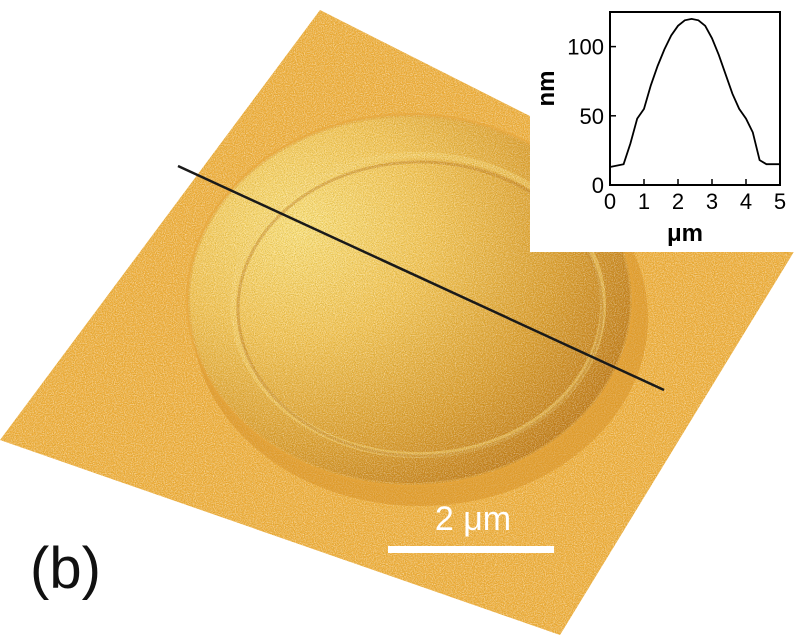 The height and width of the screenshot is (635, 795). I want to click on panel-label: (b), so click(65, 568).